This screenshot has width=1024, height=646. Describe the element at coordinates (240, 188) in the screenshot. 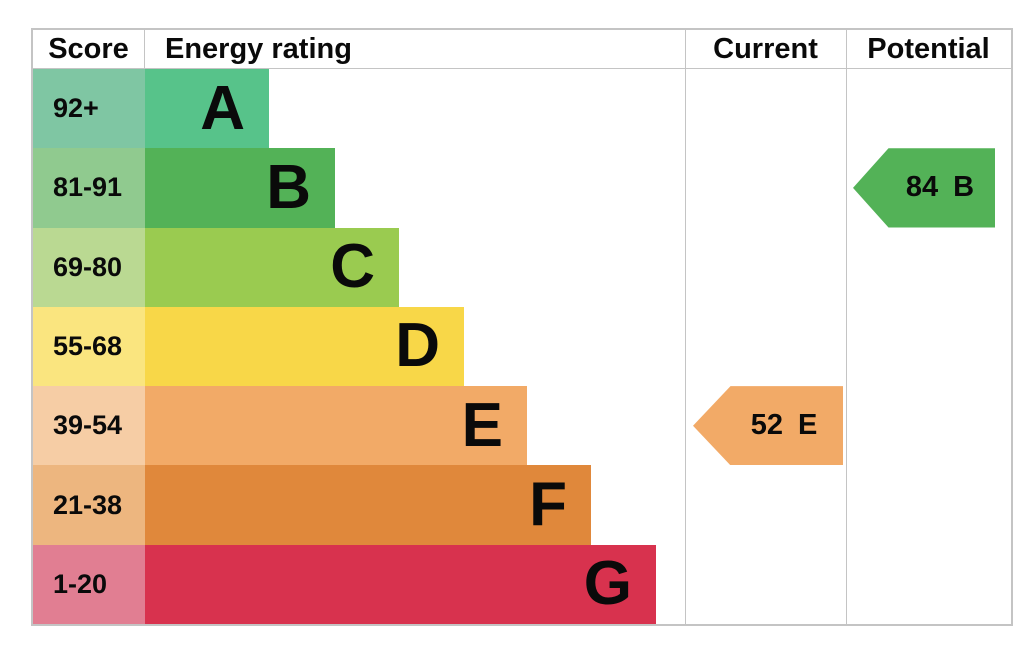

I see `band-bar: B` at that location.